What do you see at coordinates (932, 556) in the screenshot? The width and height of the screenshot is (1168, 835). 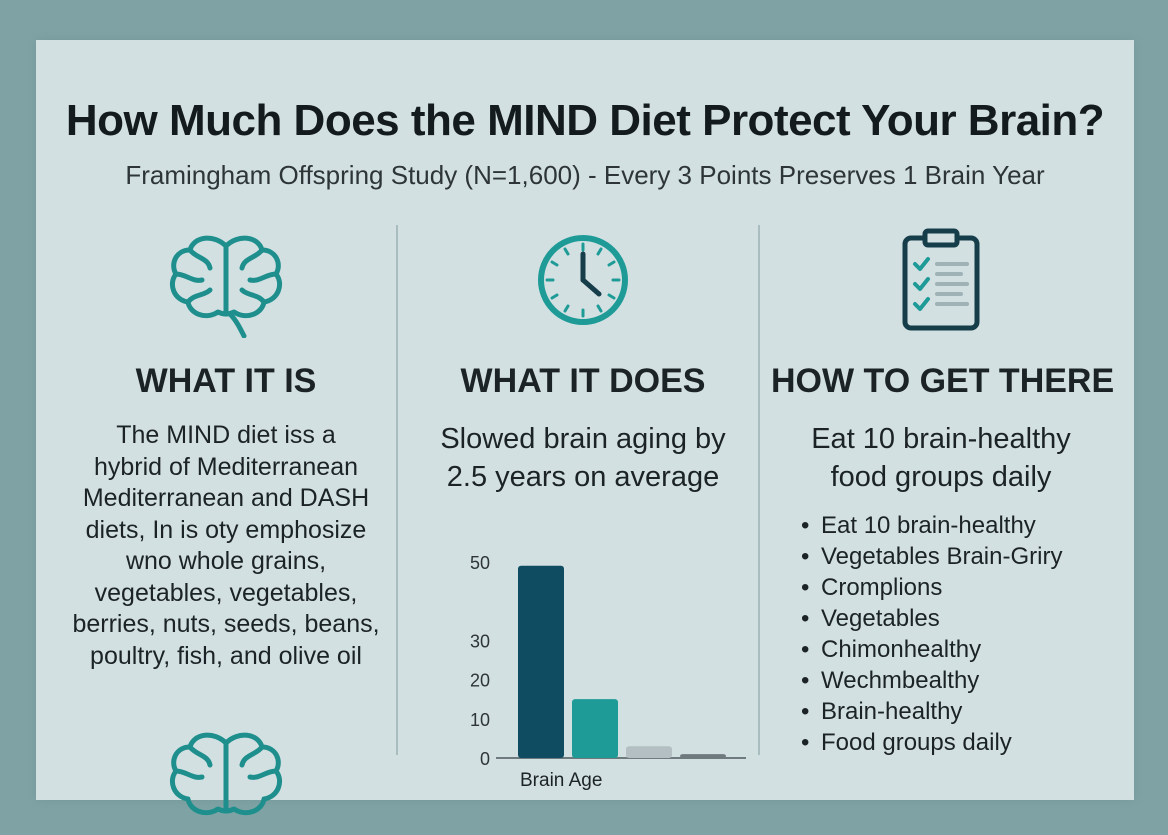 I see `list-item: • Vegetables Brain-Griry` at bounding box center [932, 556].